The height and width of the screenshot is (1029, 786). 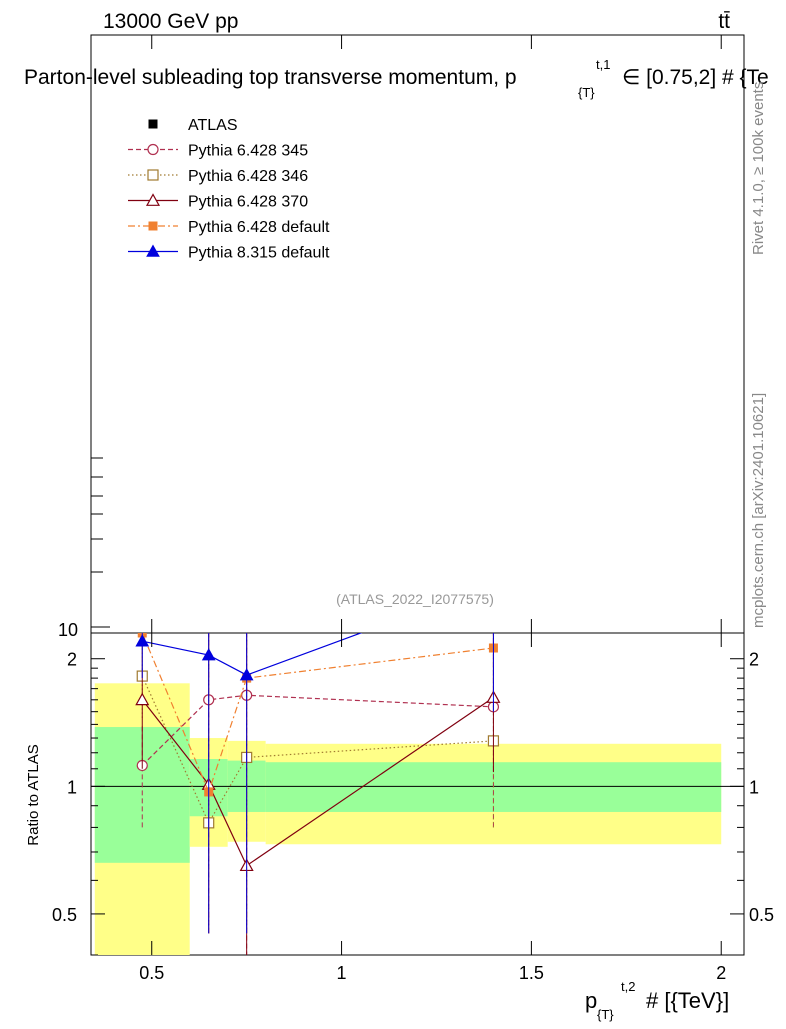 I want to click on ratio-tick-label-0.5: 0.5, so click(x=64, y=915).